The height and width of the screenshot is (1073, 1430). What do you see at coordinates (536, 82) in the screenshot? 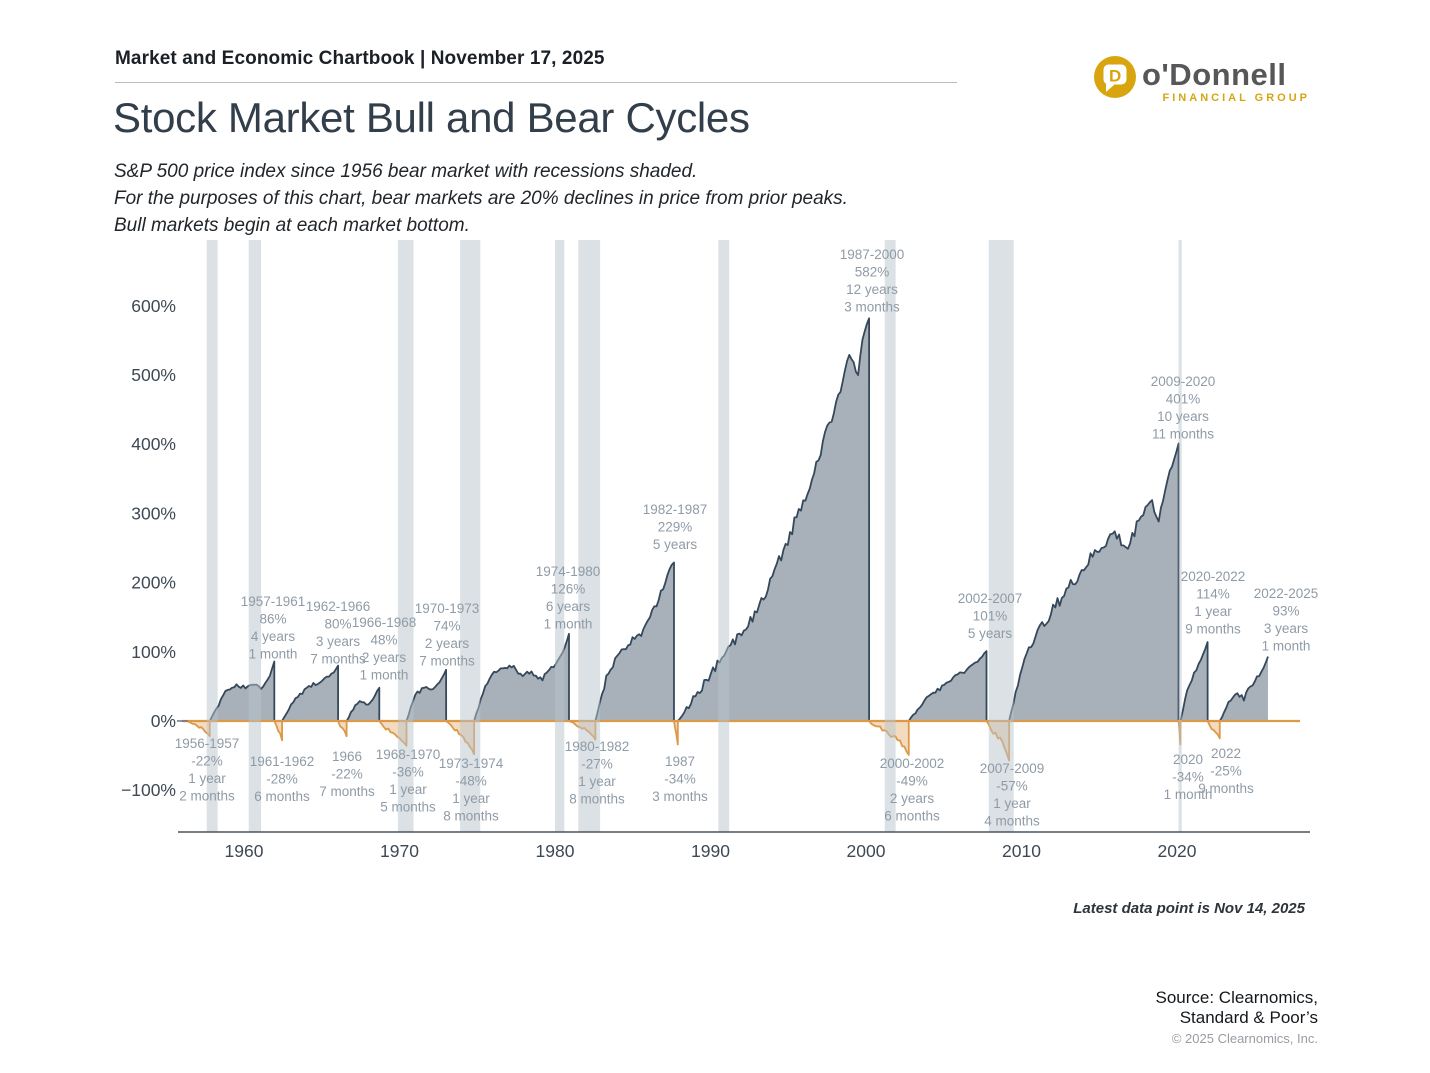
I see `header-divider` at bounding box center [536, 82].